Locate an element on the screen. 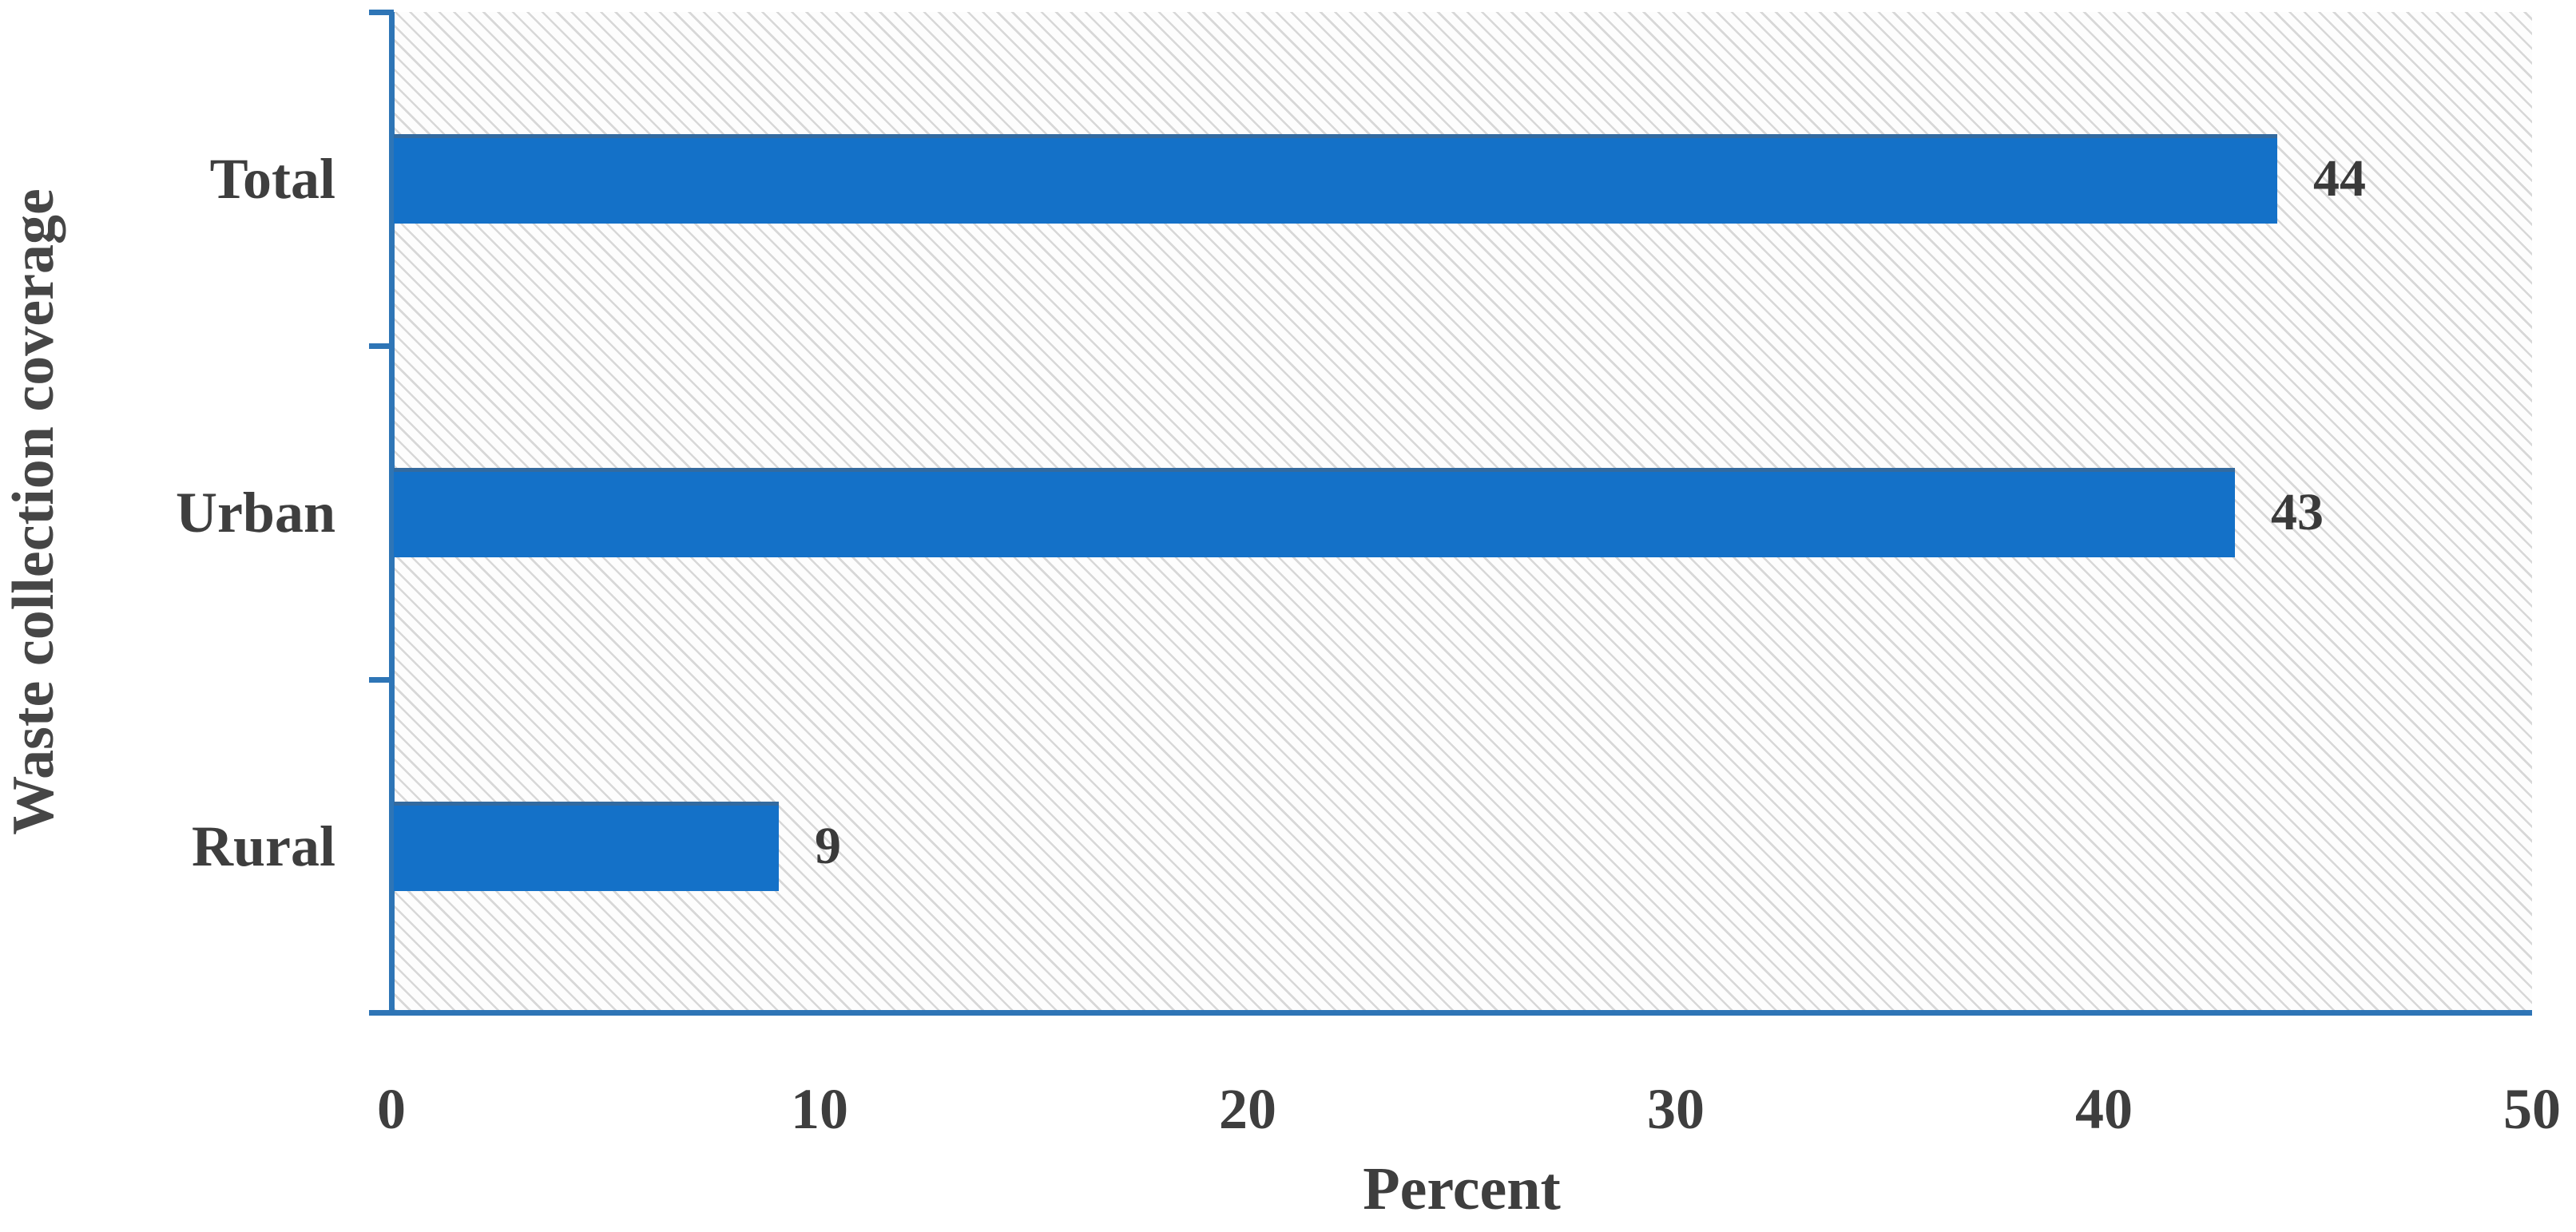 The image size is (2576, 1232). category-label-rural: Rural is located at coordinates (263, 846).